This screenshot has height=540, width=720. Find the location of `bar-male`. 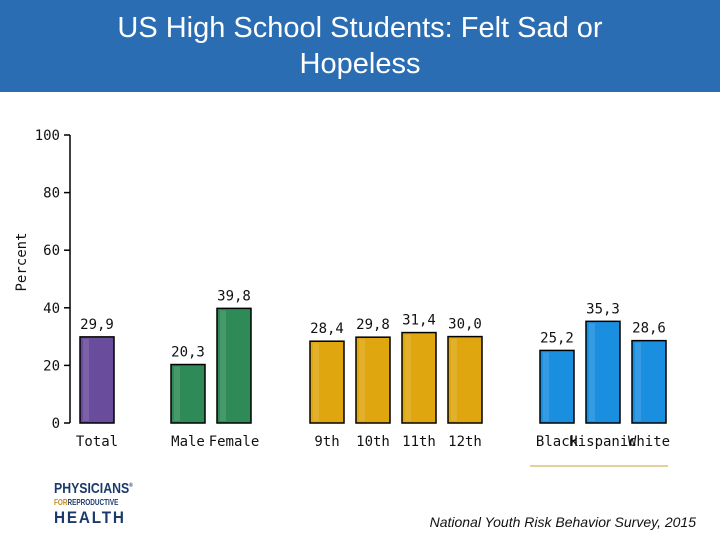

bar-male is located at coordinates (188, 393).